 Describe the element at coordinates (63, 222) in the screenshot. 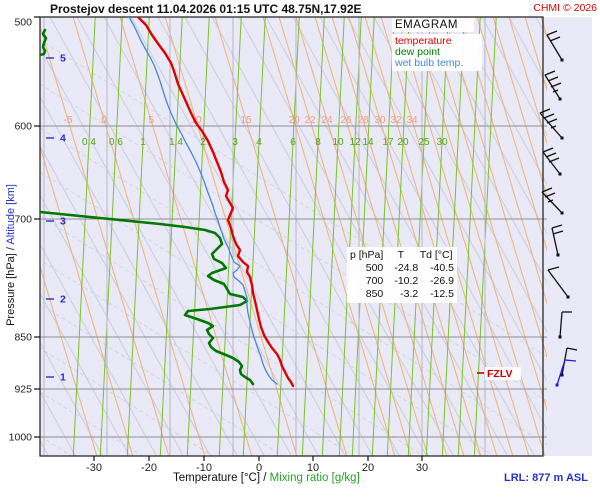

I see `altitude-tick-label: 3` at that location.